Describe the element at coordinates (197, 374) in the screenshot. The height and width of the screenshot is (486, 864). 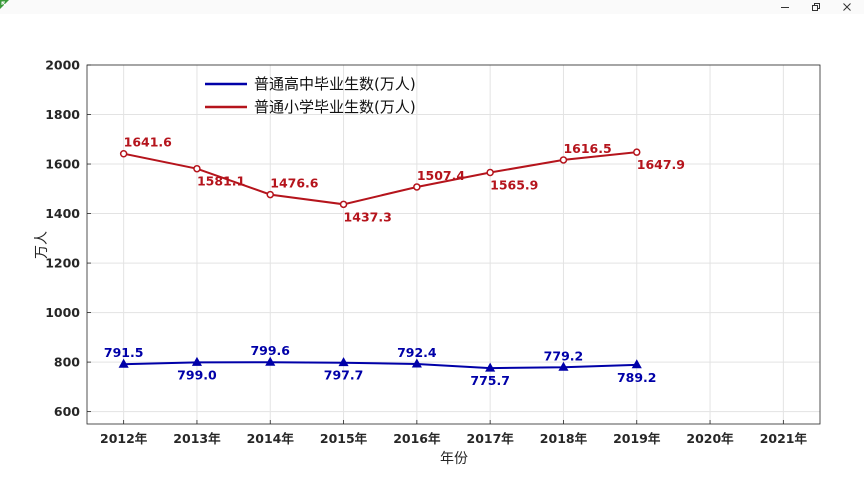
I see `data-label: 799.0` at that location.